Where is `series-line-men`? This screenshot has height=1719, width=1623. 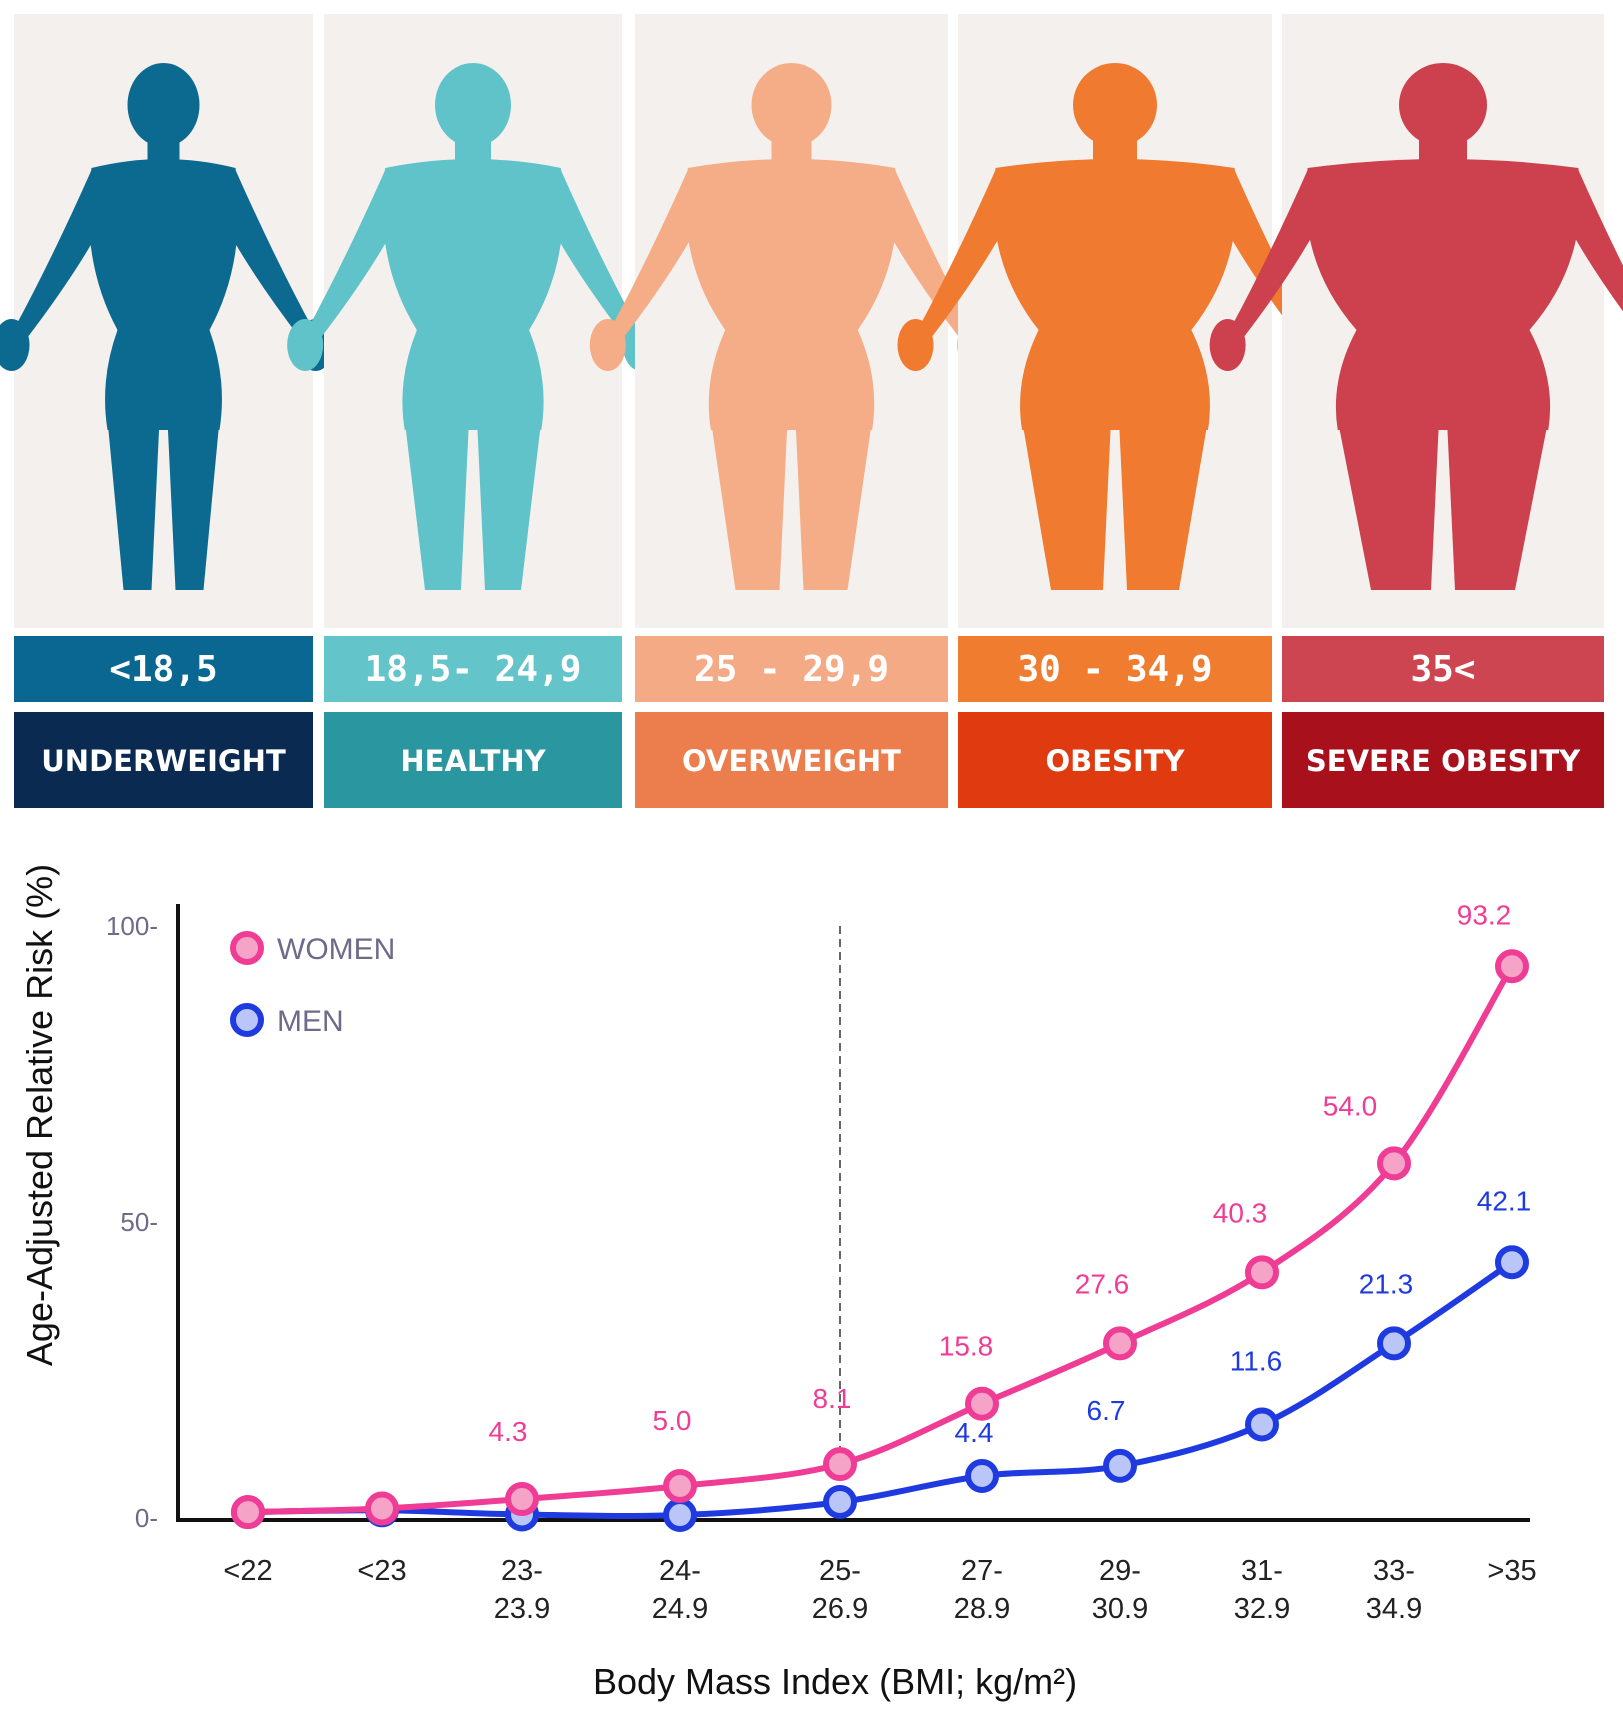 series-line-men is located at coordinates (880, 1389).